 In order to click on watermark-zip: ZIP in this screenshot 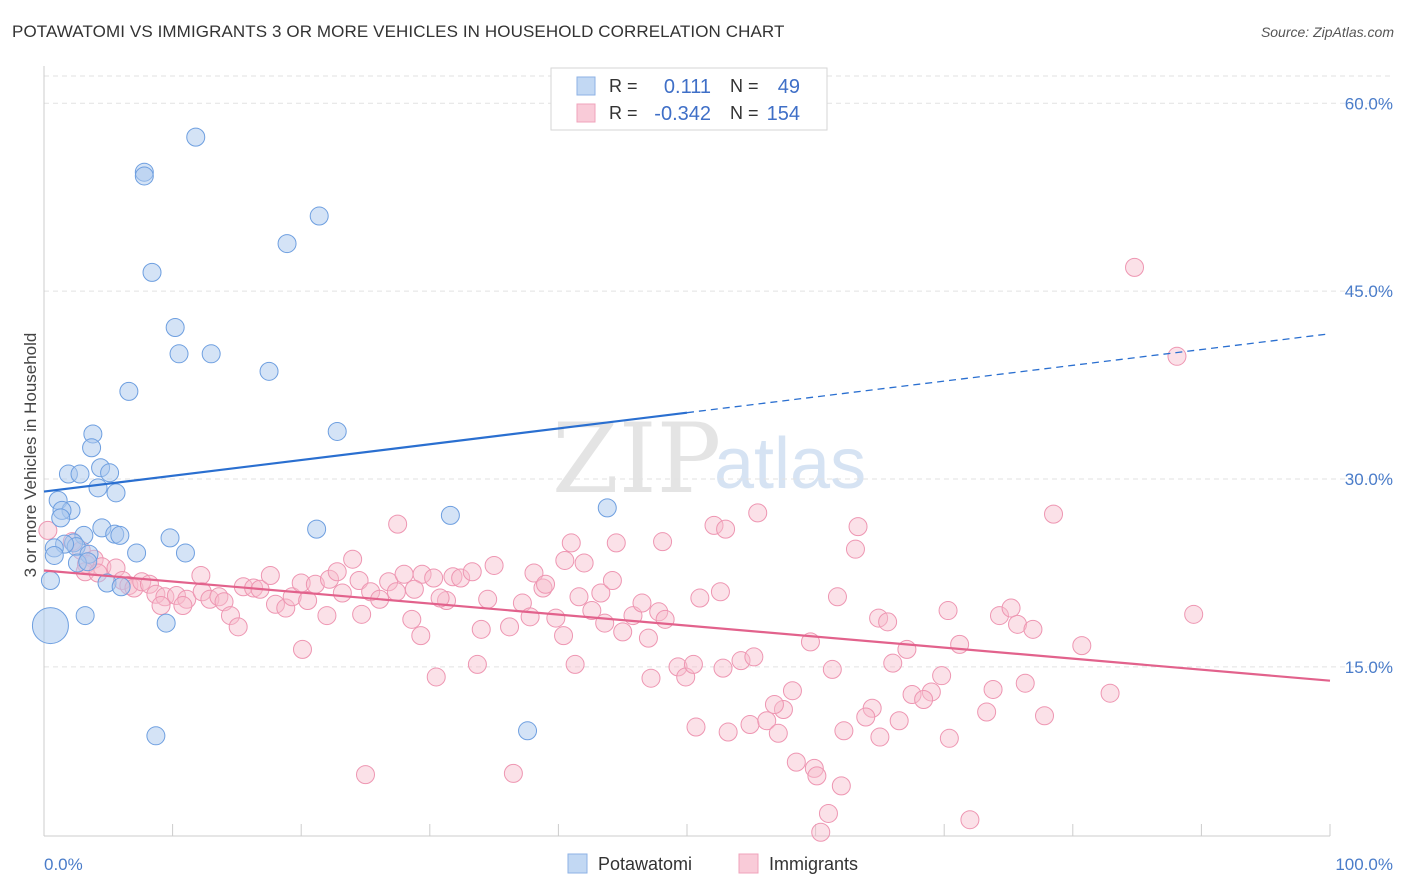, I will do `click(636, 459)`.